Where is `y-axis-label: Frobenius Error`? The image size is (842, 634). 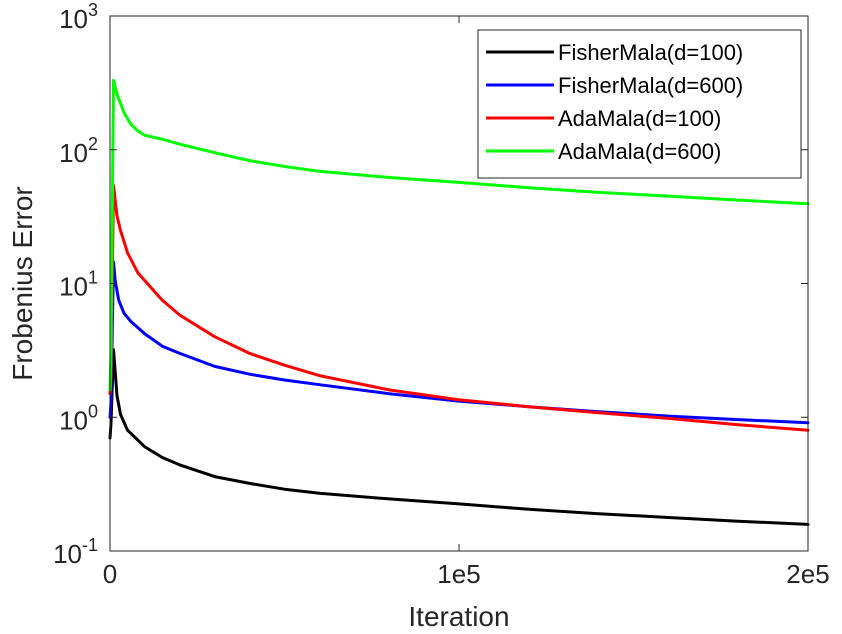 y-axis-label: Frobenius Error is located at coordinates (22, 283).